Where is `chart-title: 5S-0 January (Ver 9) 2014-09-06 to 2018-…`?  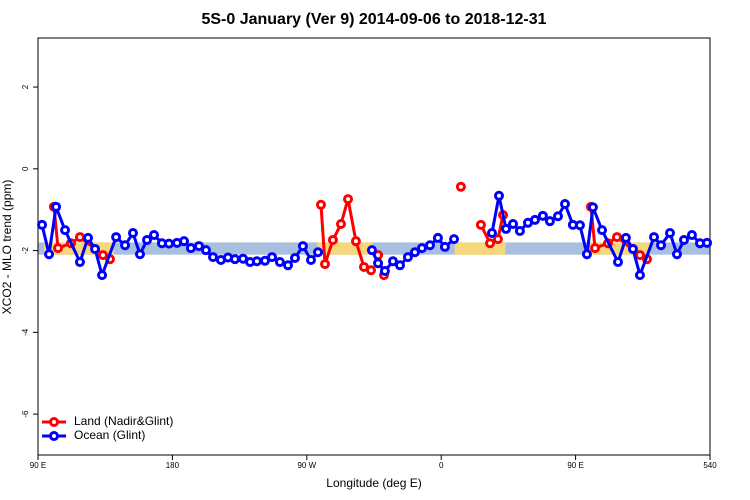 chart-title: 5S-0 January (Ver 9) 2014-09-06 to 2018-… is located at coordinates (373, 19).